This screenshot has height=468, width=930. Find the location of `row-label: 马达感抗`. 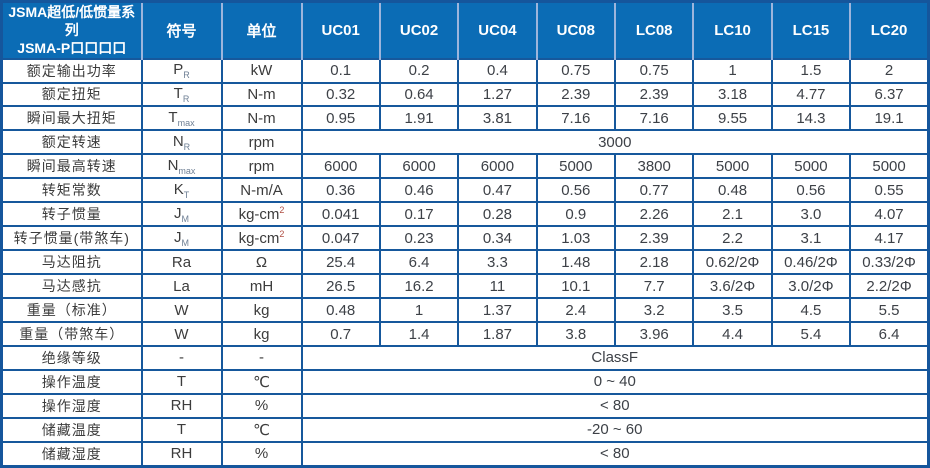

row-label: 马达感抗 is located at coordinates (71, 286).